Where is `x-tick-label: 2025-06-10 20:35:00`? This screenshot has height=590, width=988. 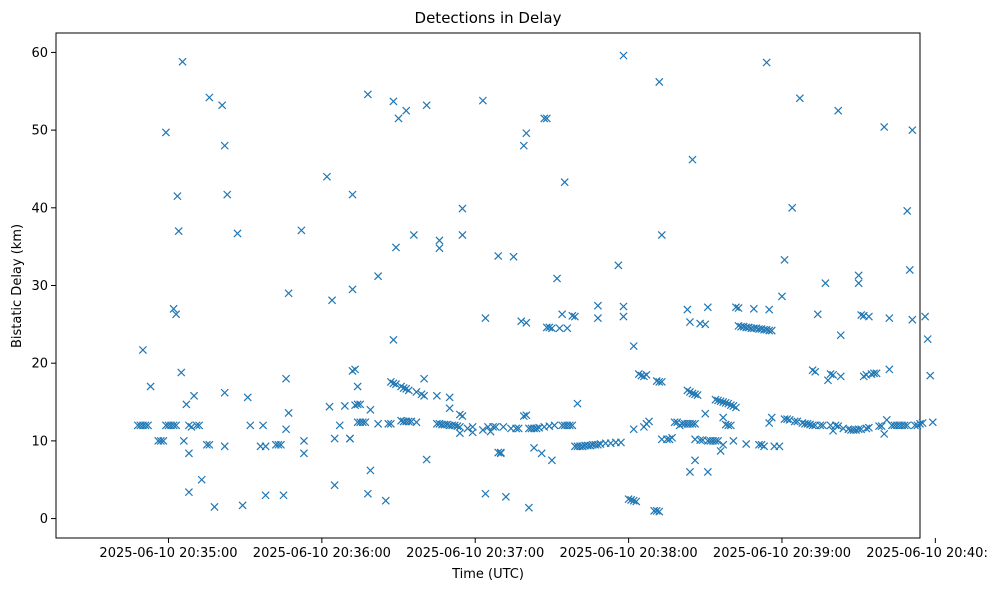
x-tick-label: 2025-06-10 20:35:00 is located at coordinates (168, 553).